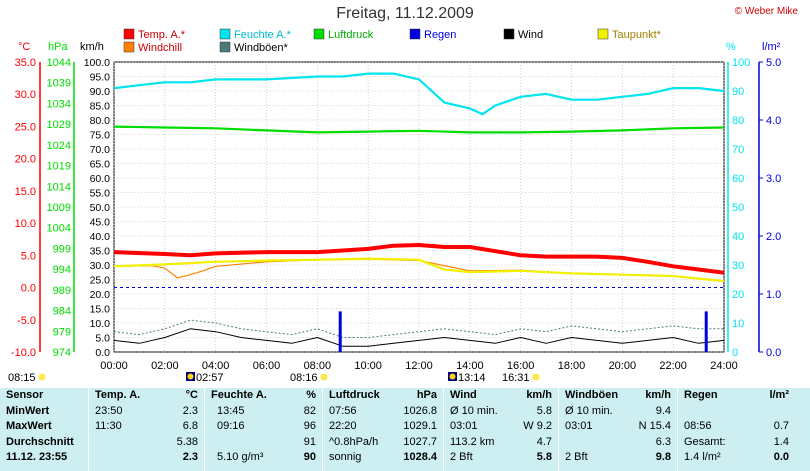 This screenshot has width=810, height=471. Describe the element at coordinates (100, 92) in the screenshot. I see `tick-label-wind: 90.0` at that location.